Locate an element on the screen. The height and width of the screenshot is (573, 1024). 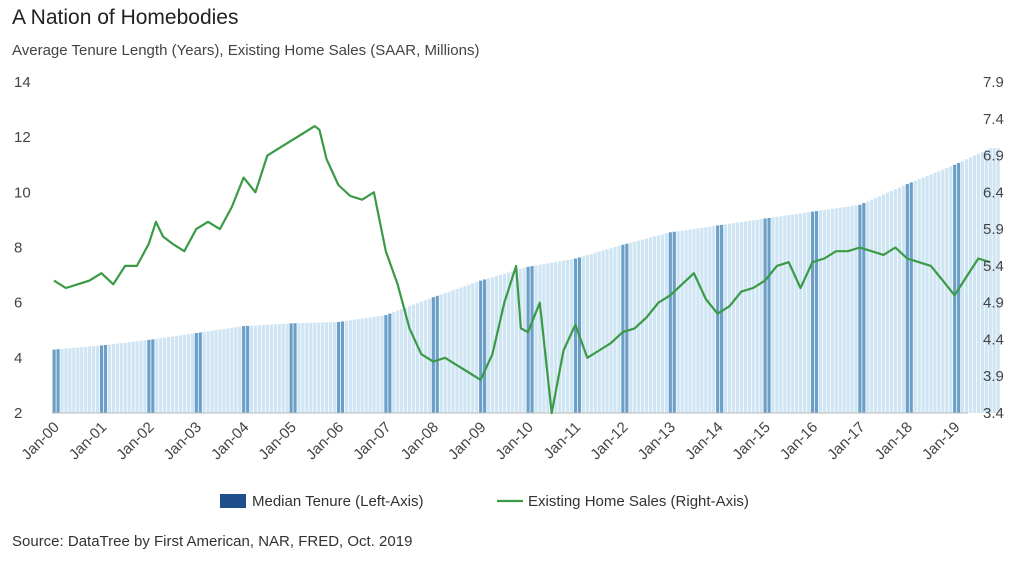
legend-swatch-tenure is located at coordinates (233, 501).